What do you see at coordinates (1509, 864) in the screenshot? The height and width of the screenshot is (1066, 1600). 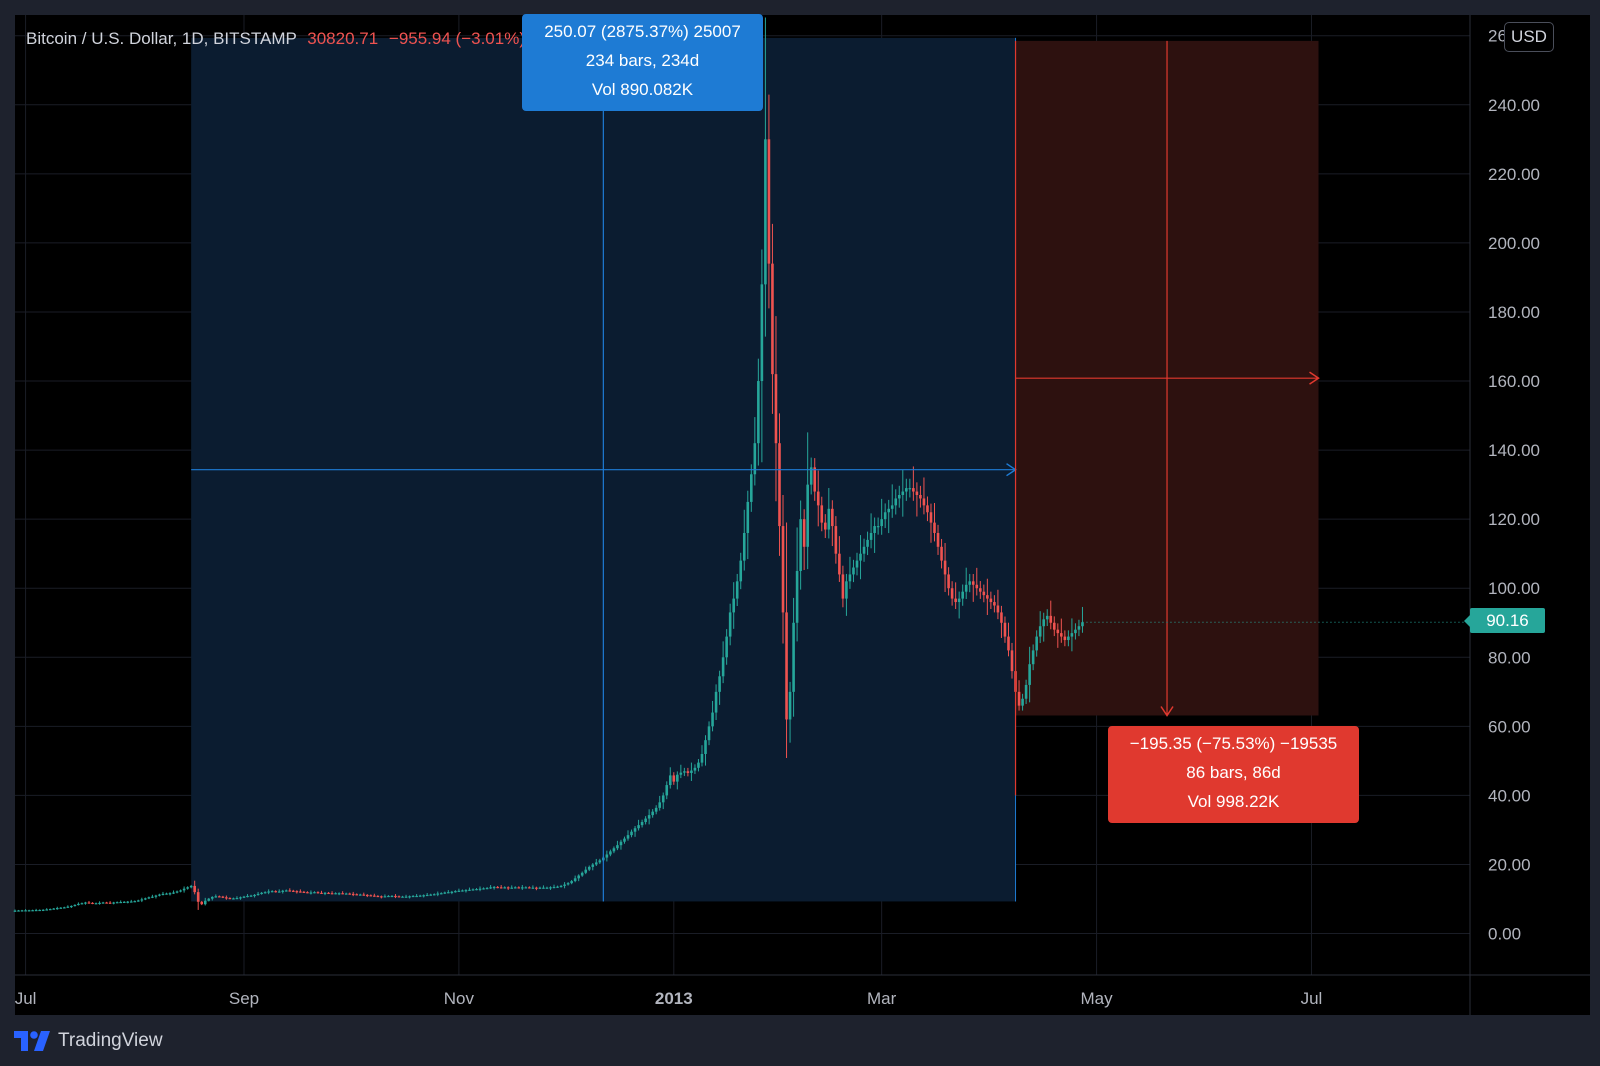 I see `y-tick-label: 20.00` at bounding box center [1509, 864].